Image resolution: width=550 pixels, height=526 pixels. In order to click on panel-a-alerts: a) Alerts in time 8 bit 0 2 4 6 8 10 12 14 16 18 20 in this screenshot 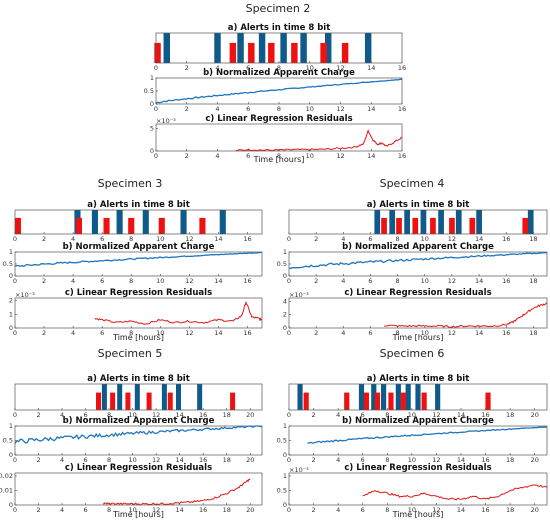, I will do `click(138, 396)`.